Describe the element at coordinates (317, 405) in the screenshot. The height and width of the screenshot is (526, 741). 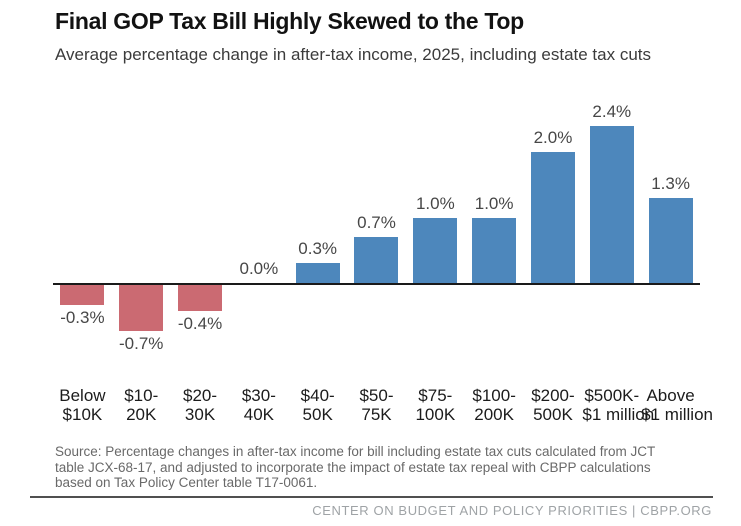
I see `x-axis-category-label: $40- 50K` at that location.